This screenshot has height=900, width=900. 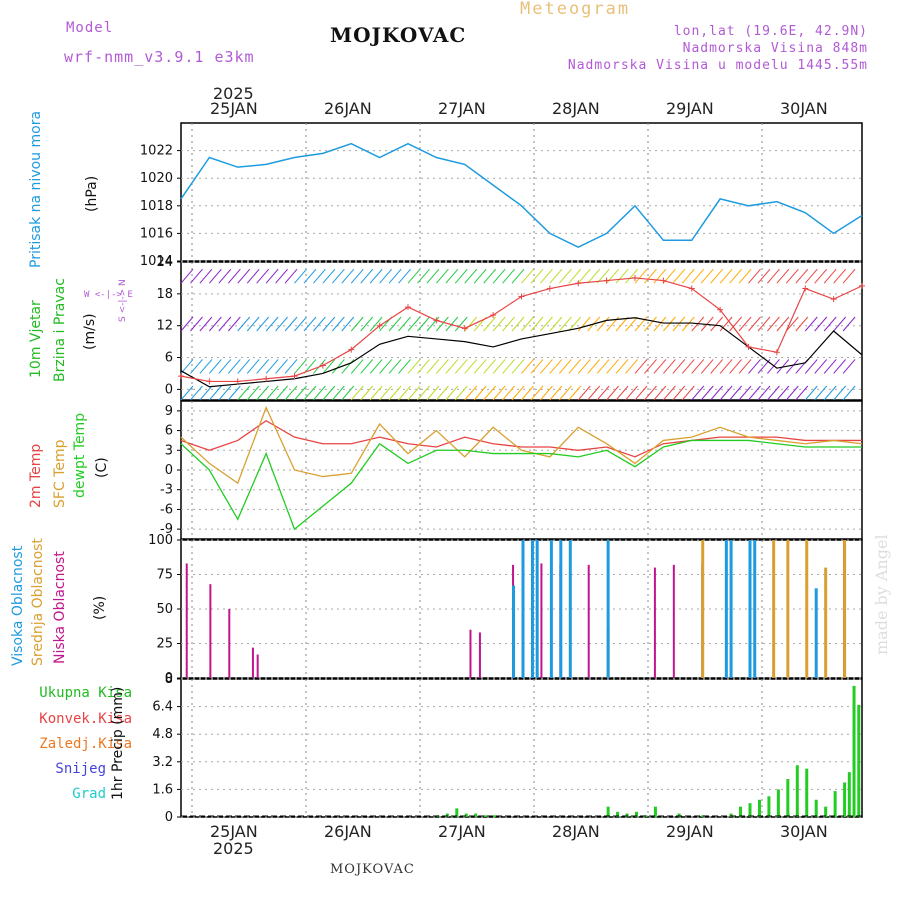 What do you see at coordinates (521, 195) in the screenshot?
I see `pressure-line` at bounding box center [521, 195].